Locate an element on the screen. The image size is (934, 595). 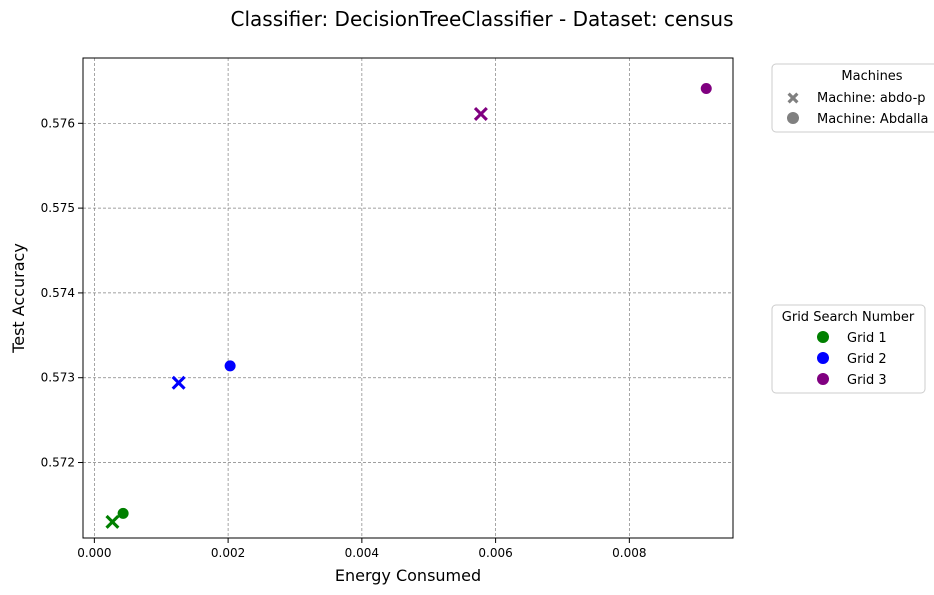
legend-machines-title: Machines is located at coordinates (871, 76).